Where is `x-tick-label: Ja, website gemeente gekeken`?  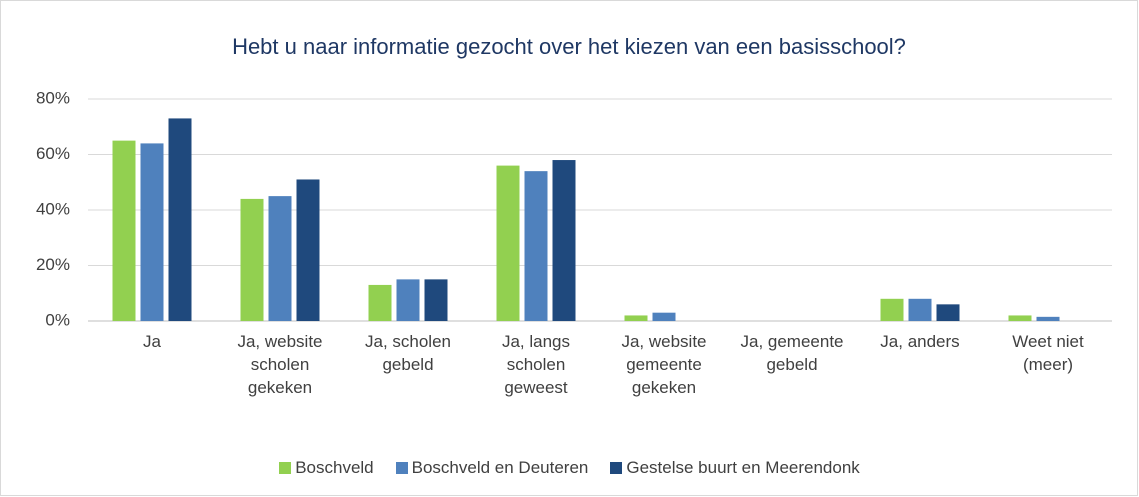 x-tick-label: Ja, website gemeente gekeken is located at coordinates (664, 364).